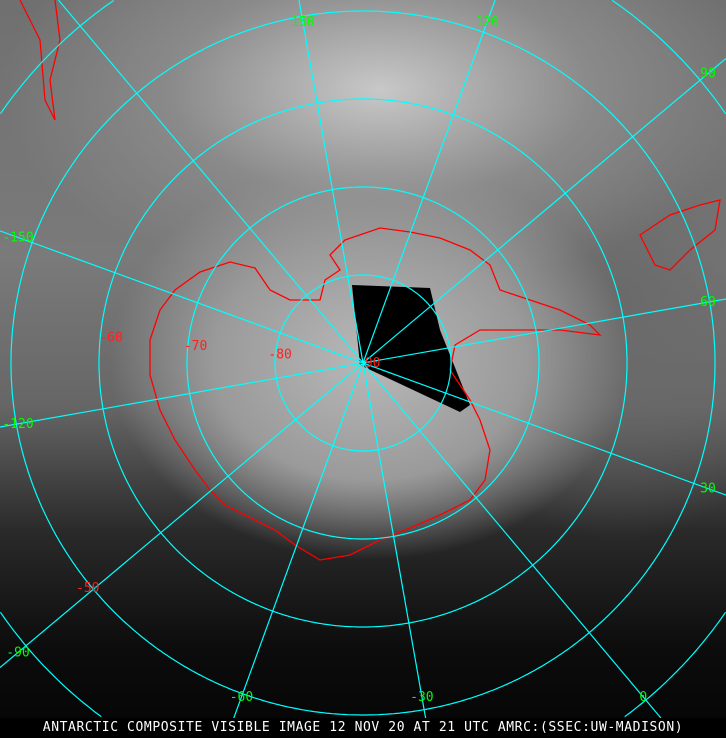 The width and height of the screenshot is (726, 738). I want to click on longitude-label: -90, so click(17, 652).